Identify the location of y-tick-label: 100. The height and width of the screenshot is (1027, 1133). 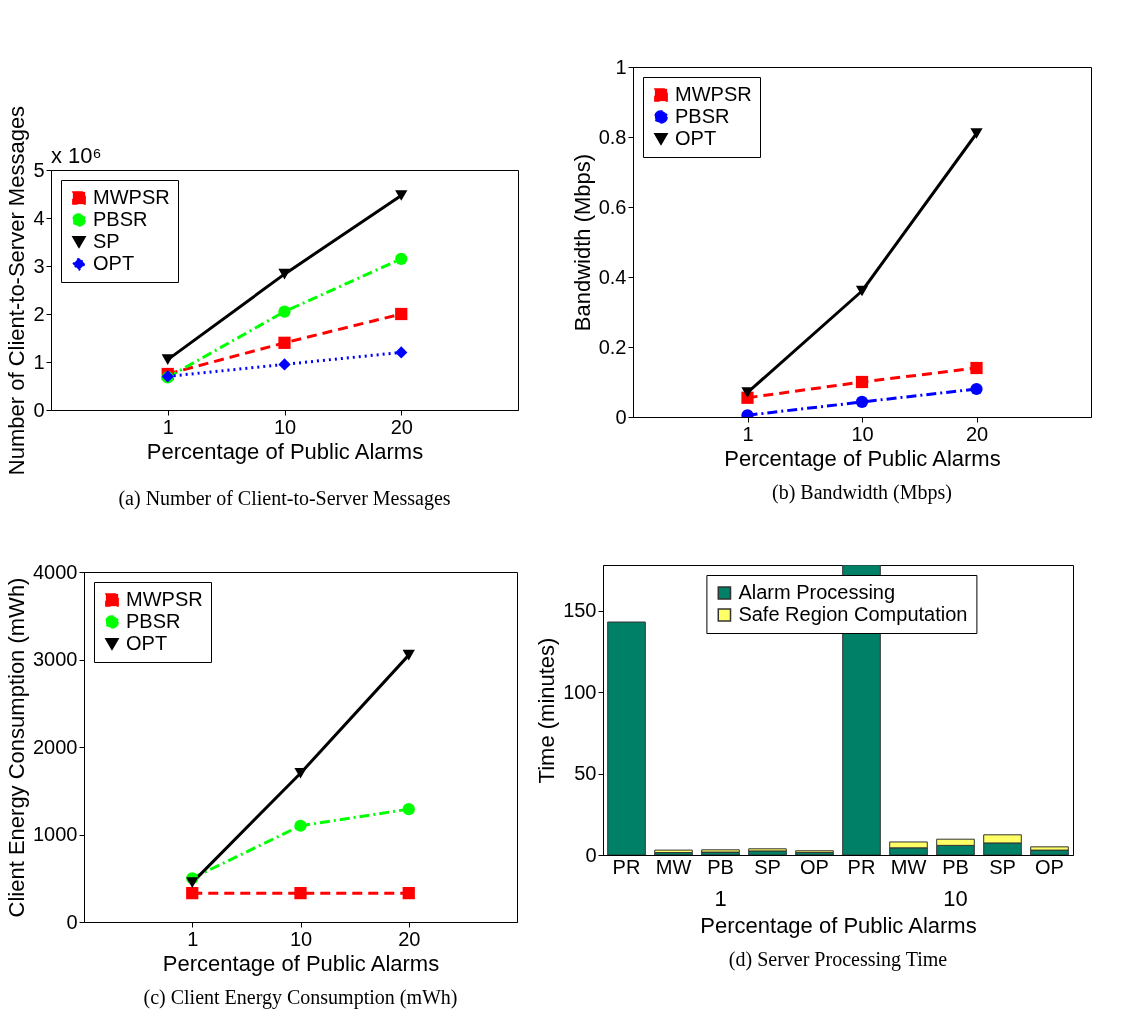
(580, 691).